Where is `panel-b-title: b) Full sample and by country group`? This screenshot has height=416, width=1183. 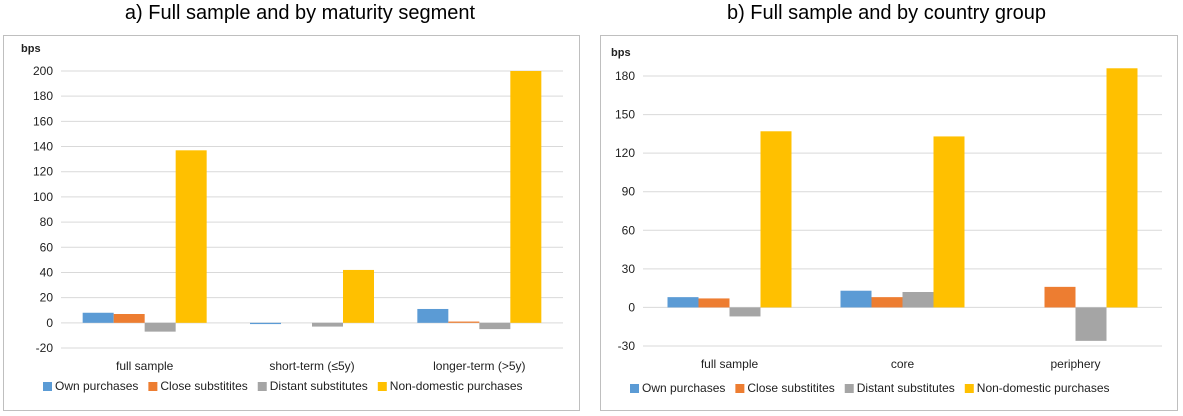
panel-b-title: b) Full sample and by country group is located at coordinates (886, 13).